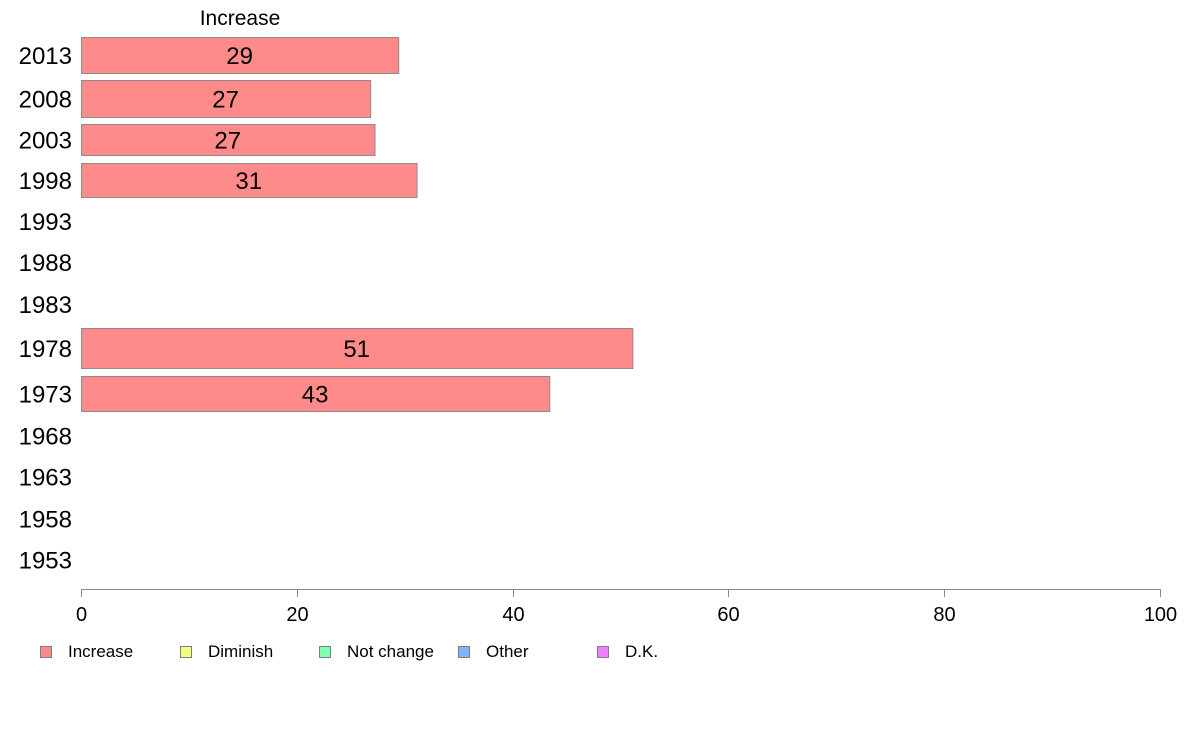 Image resolution: width=1188 pixels, height=736 pixels. I want to click on legend-item-d-k: D.K., so click(637, 652).